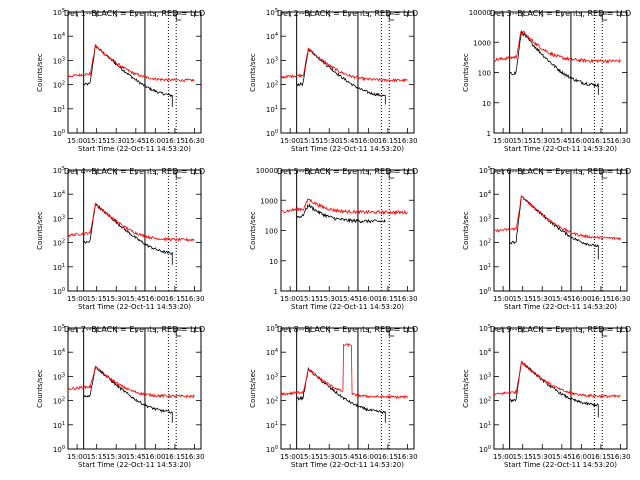 The width and height of the screenshot is (640, 480). What do you see at coordinates (480, 13) in the screenshot?
I see `y-tick-label: 10000` at bounding box center [480, 13].